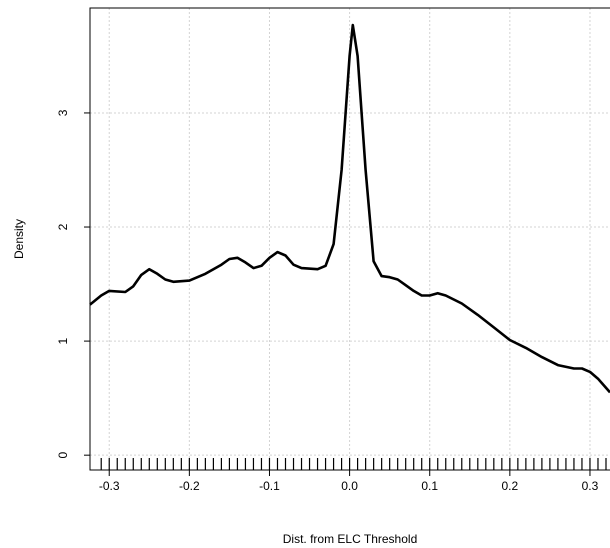 The width and height of the screenshot is (610, 548). Describe the element at coordinates (269, 486) in the screenshot. I see `x-tick-label: -0.1` at that location.